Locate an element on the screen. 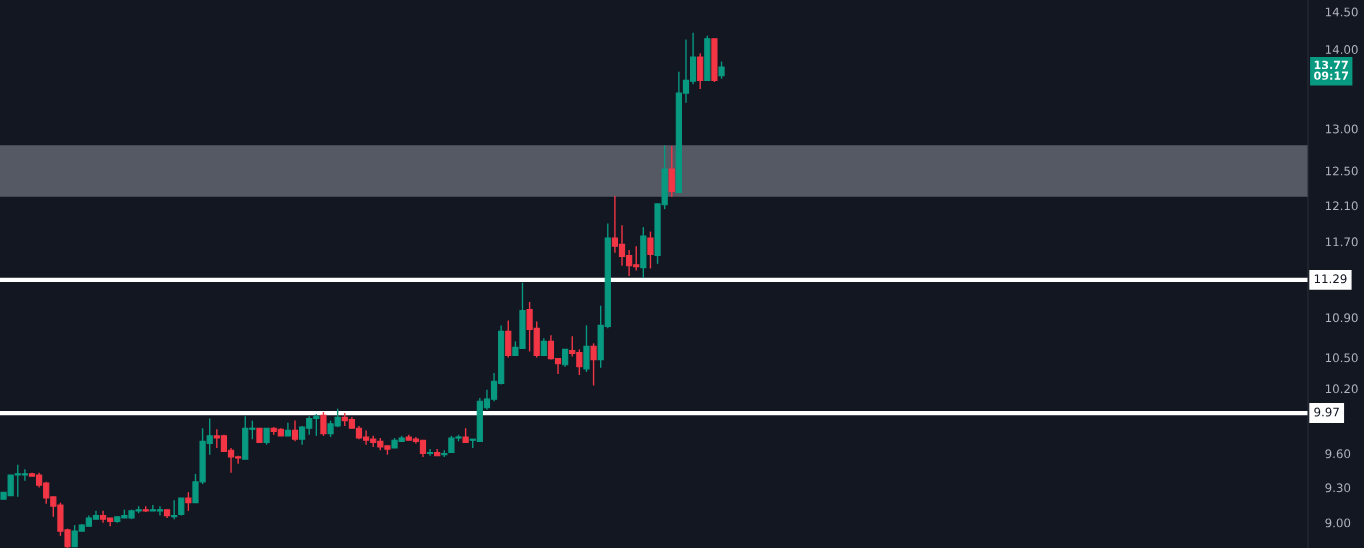 The height and width of the screenshot is (548, 1364). y-tick-label: 14.50 is located at coordinates (1341, 12).